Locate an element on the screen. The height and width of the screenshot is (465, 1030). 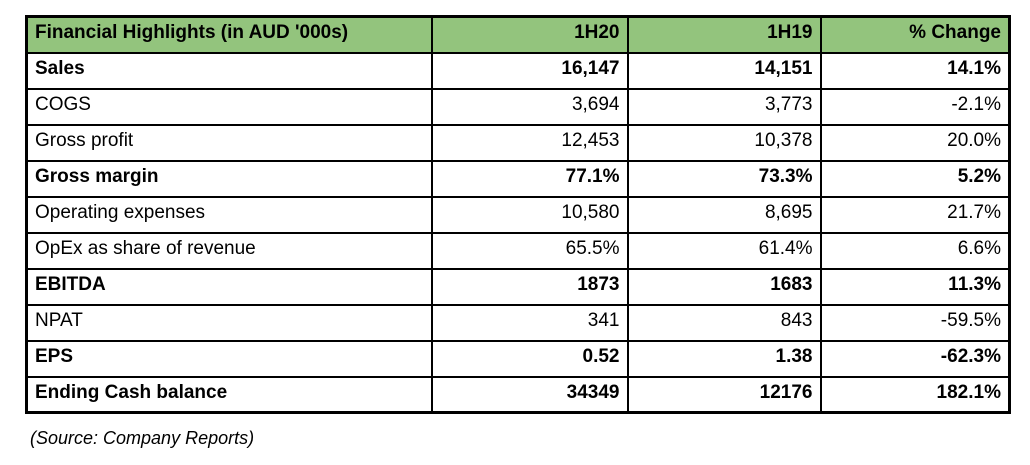
table-row: OpEx as share of revenue 65.5% 61.4% 6.6% is located at coordinates (518, 250).